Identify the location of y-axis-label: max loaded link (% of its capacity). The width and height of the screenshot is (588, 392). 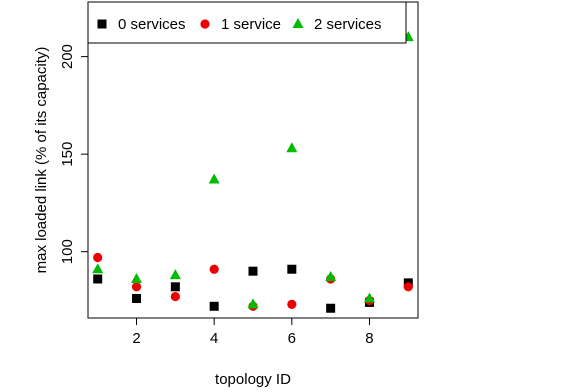
(41, 160).